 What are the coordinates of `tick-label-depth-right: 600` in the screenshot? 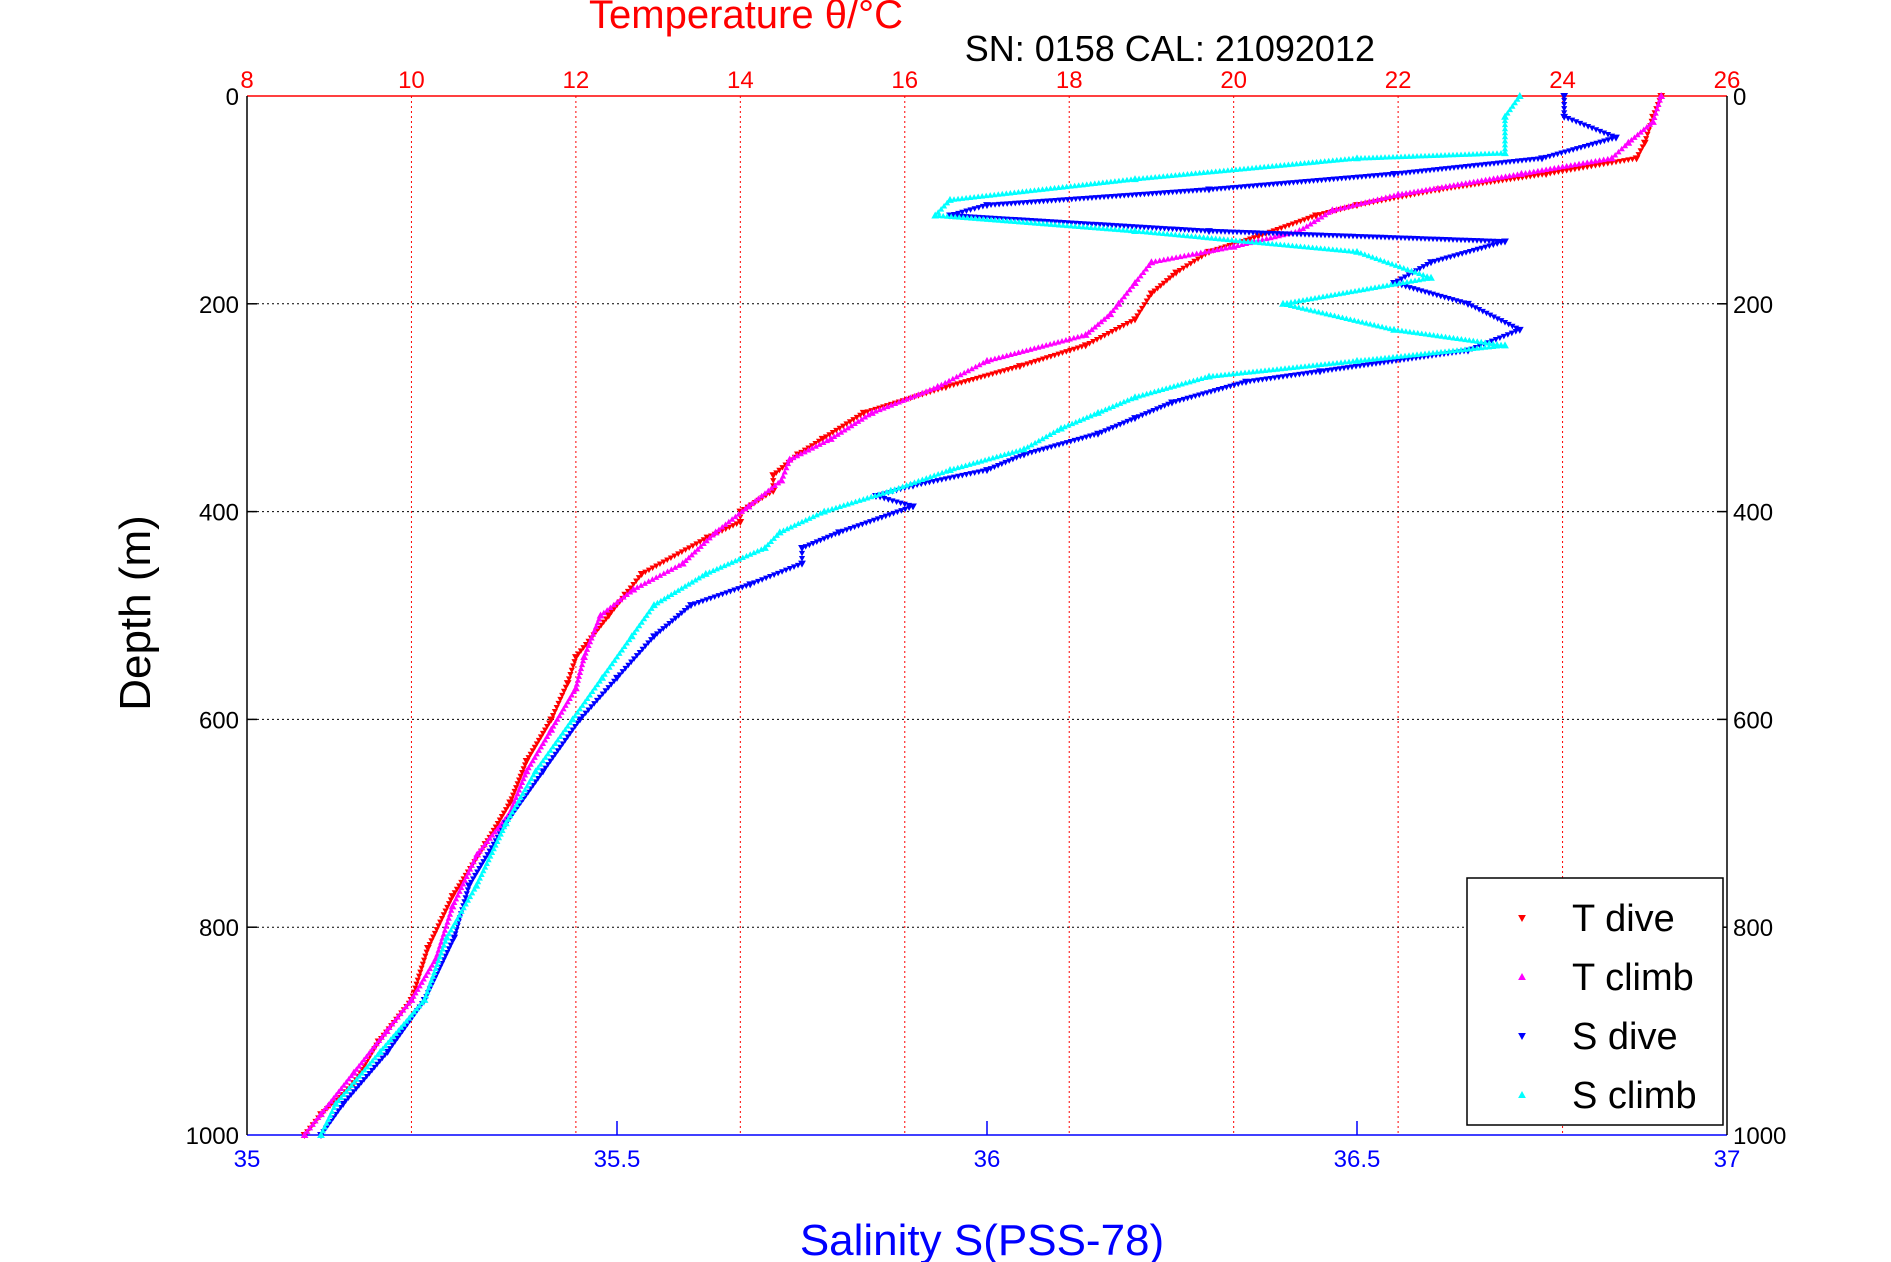 It's located at (1753, 720).